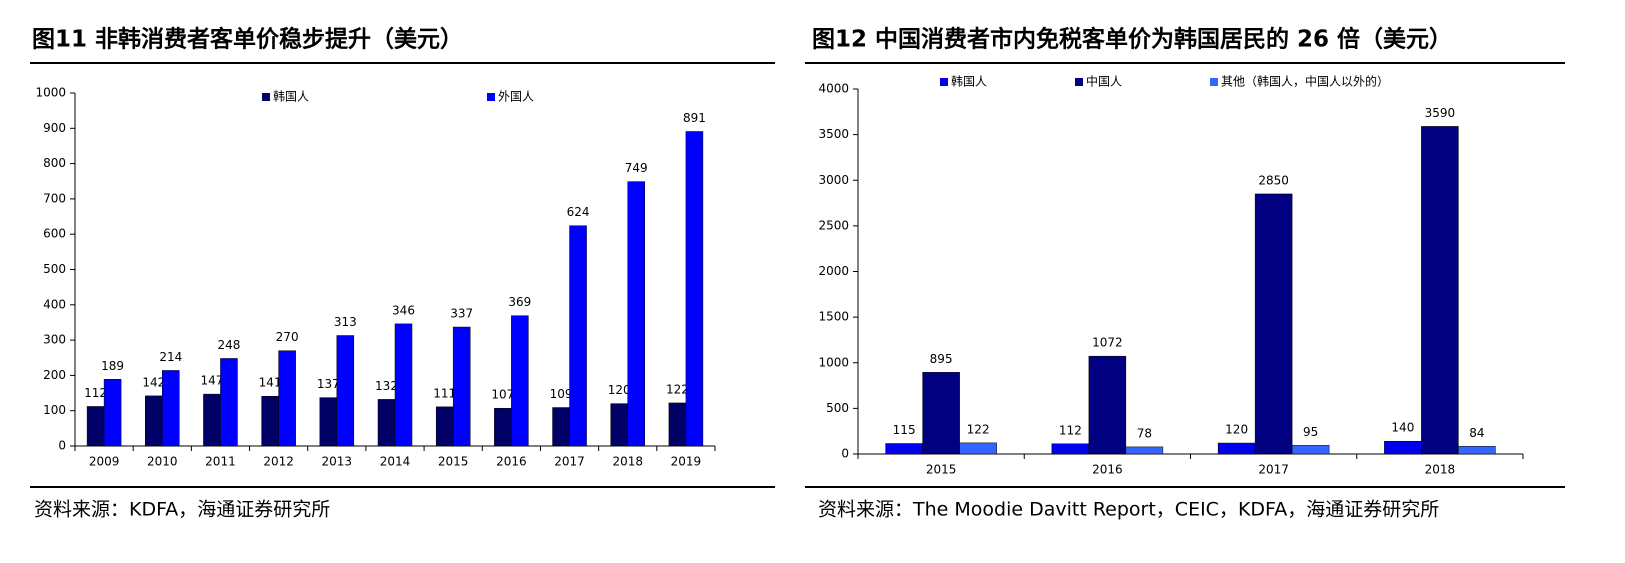 The height and width of the screenshot is (563, 1625). What do you see at coordinates (278, 462) in the screenshot?
I see `x-tick-label: 2012` at bounding box center [278, 462].